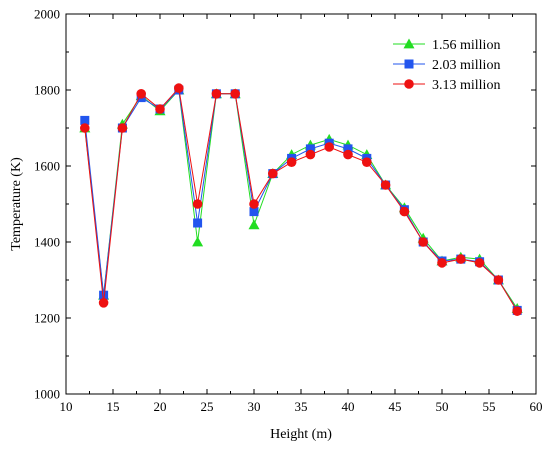 This screenshot has width=550, height=449. I want to click on x-axis-label: Height (m), so click(301, 434).